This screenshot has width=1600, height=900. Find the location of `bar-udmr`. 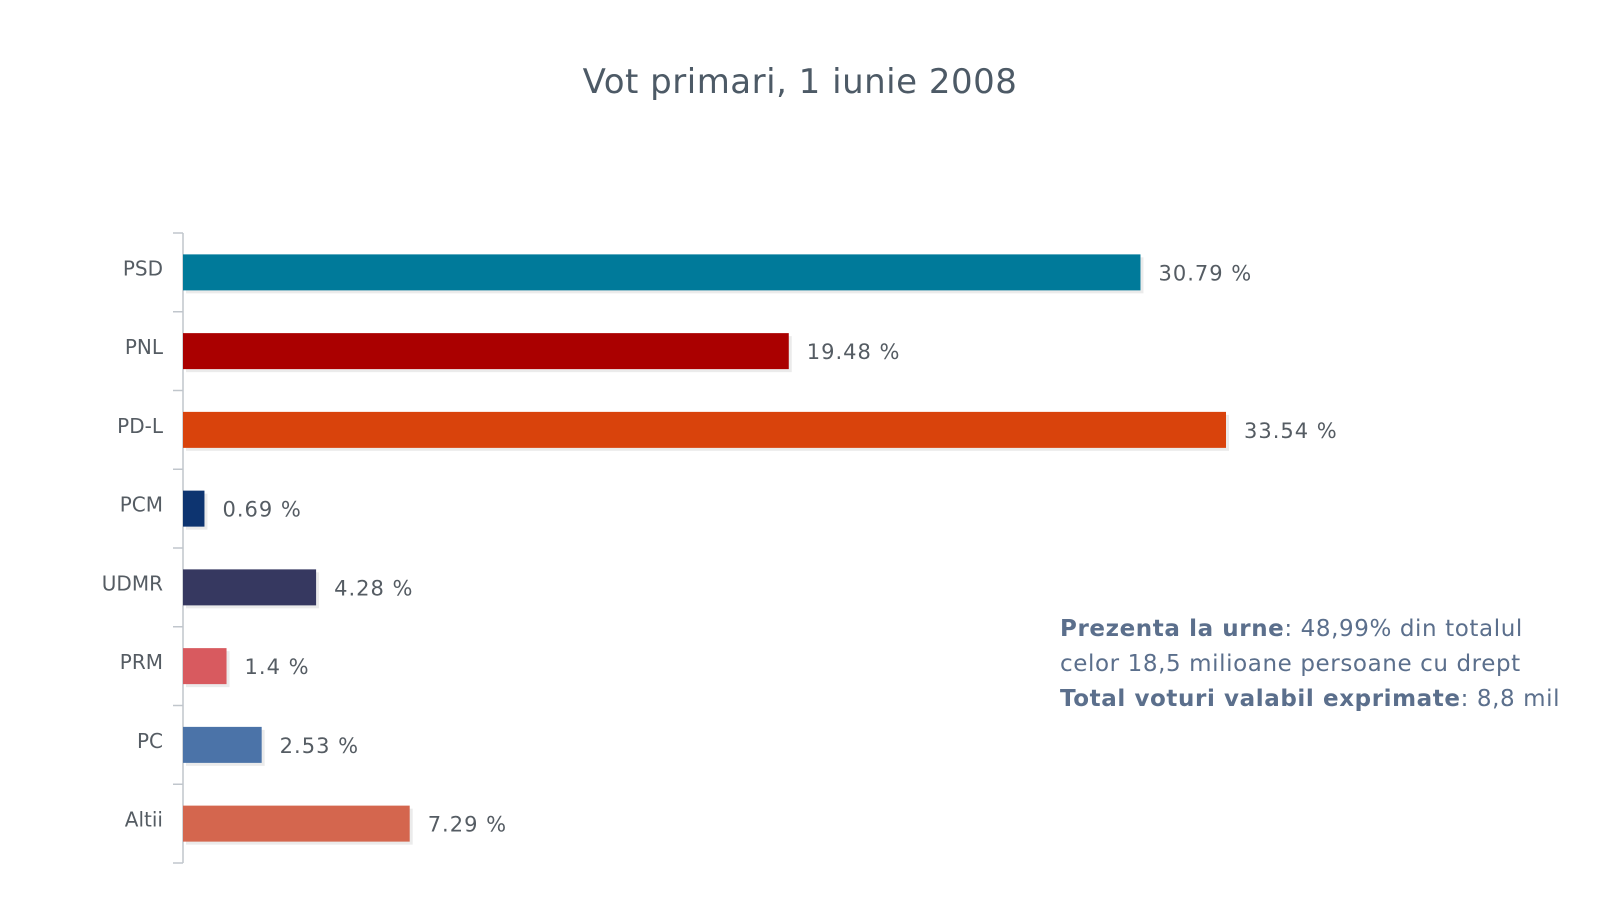

bar-udmr is located at coordinates (250, 587).